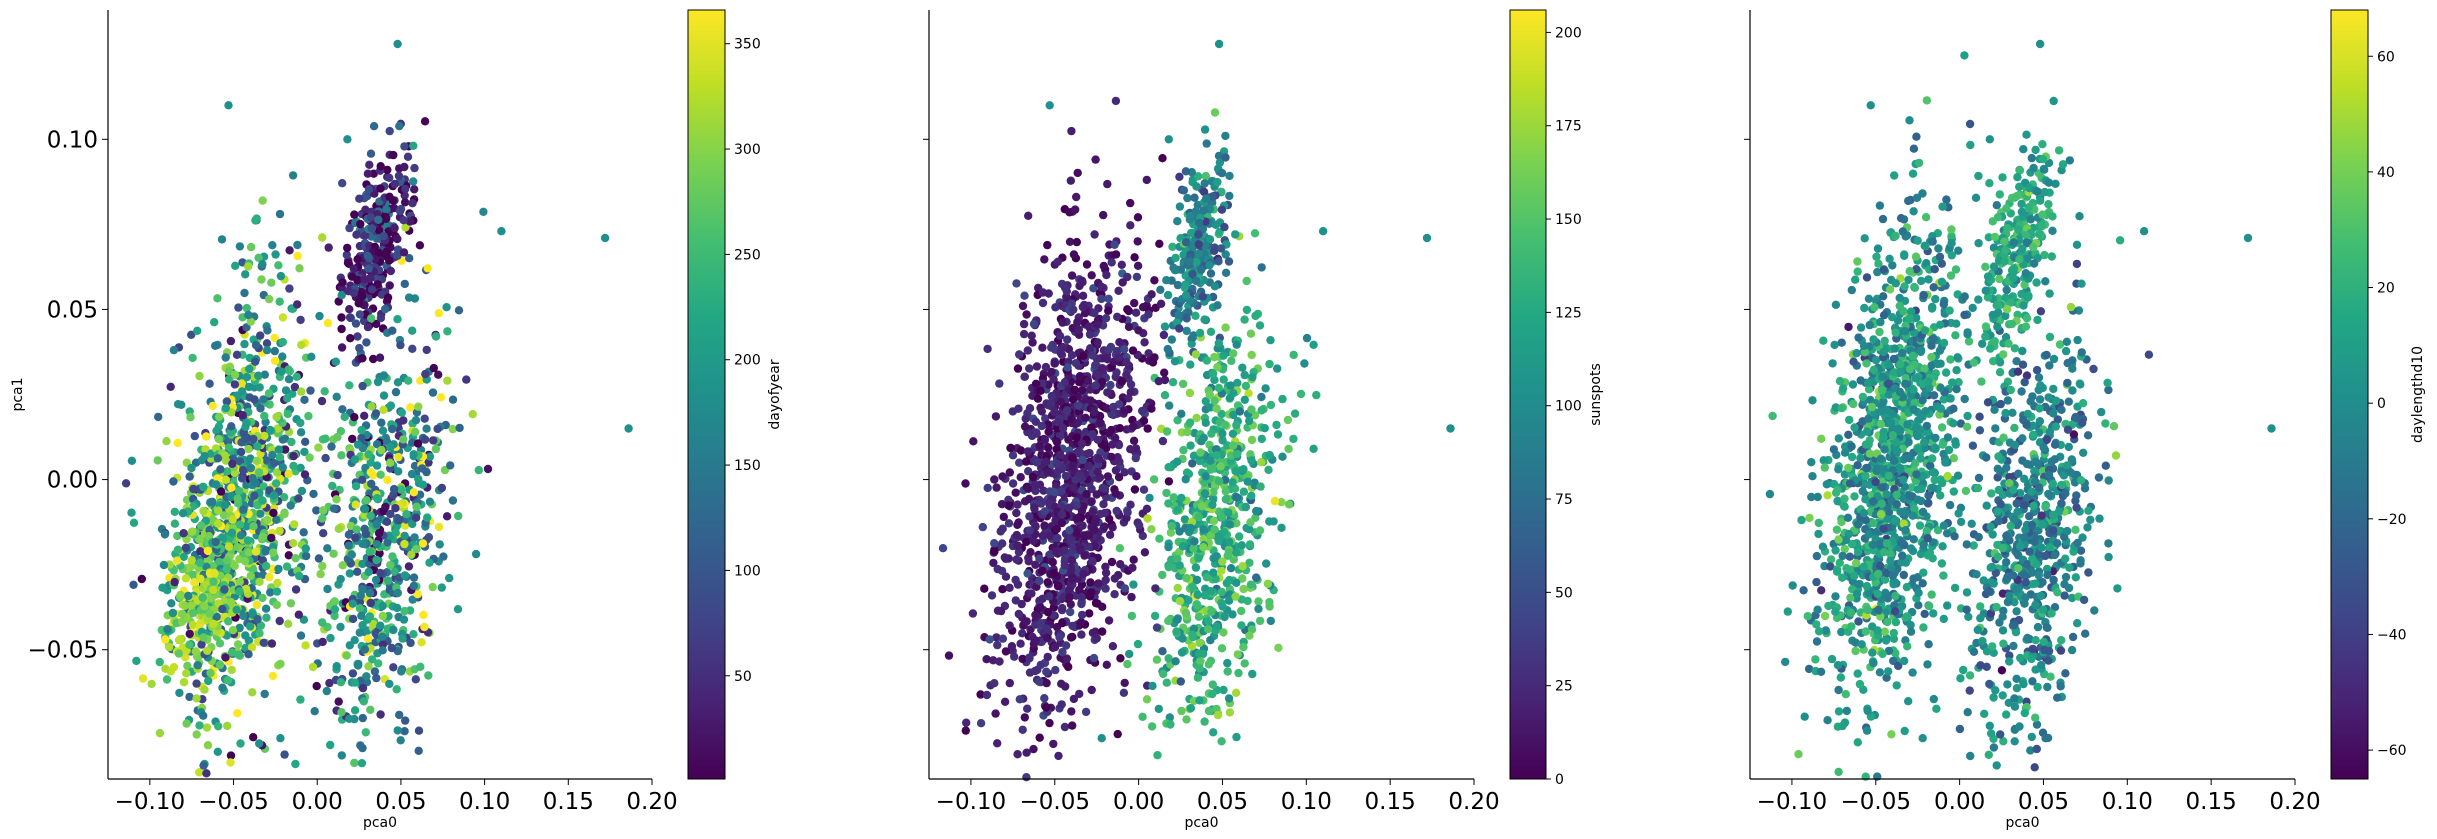  Describe the element at coordinates (1390, 802) in the screenshot. I see `x-tick-label: 0.15` at that location.